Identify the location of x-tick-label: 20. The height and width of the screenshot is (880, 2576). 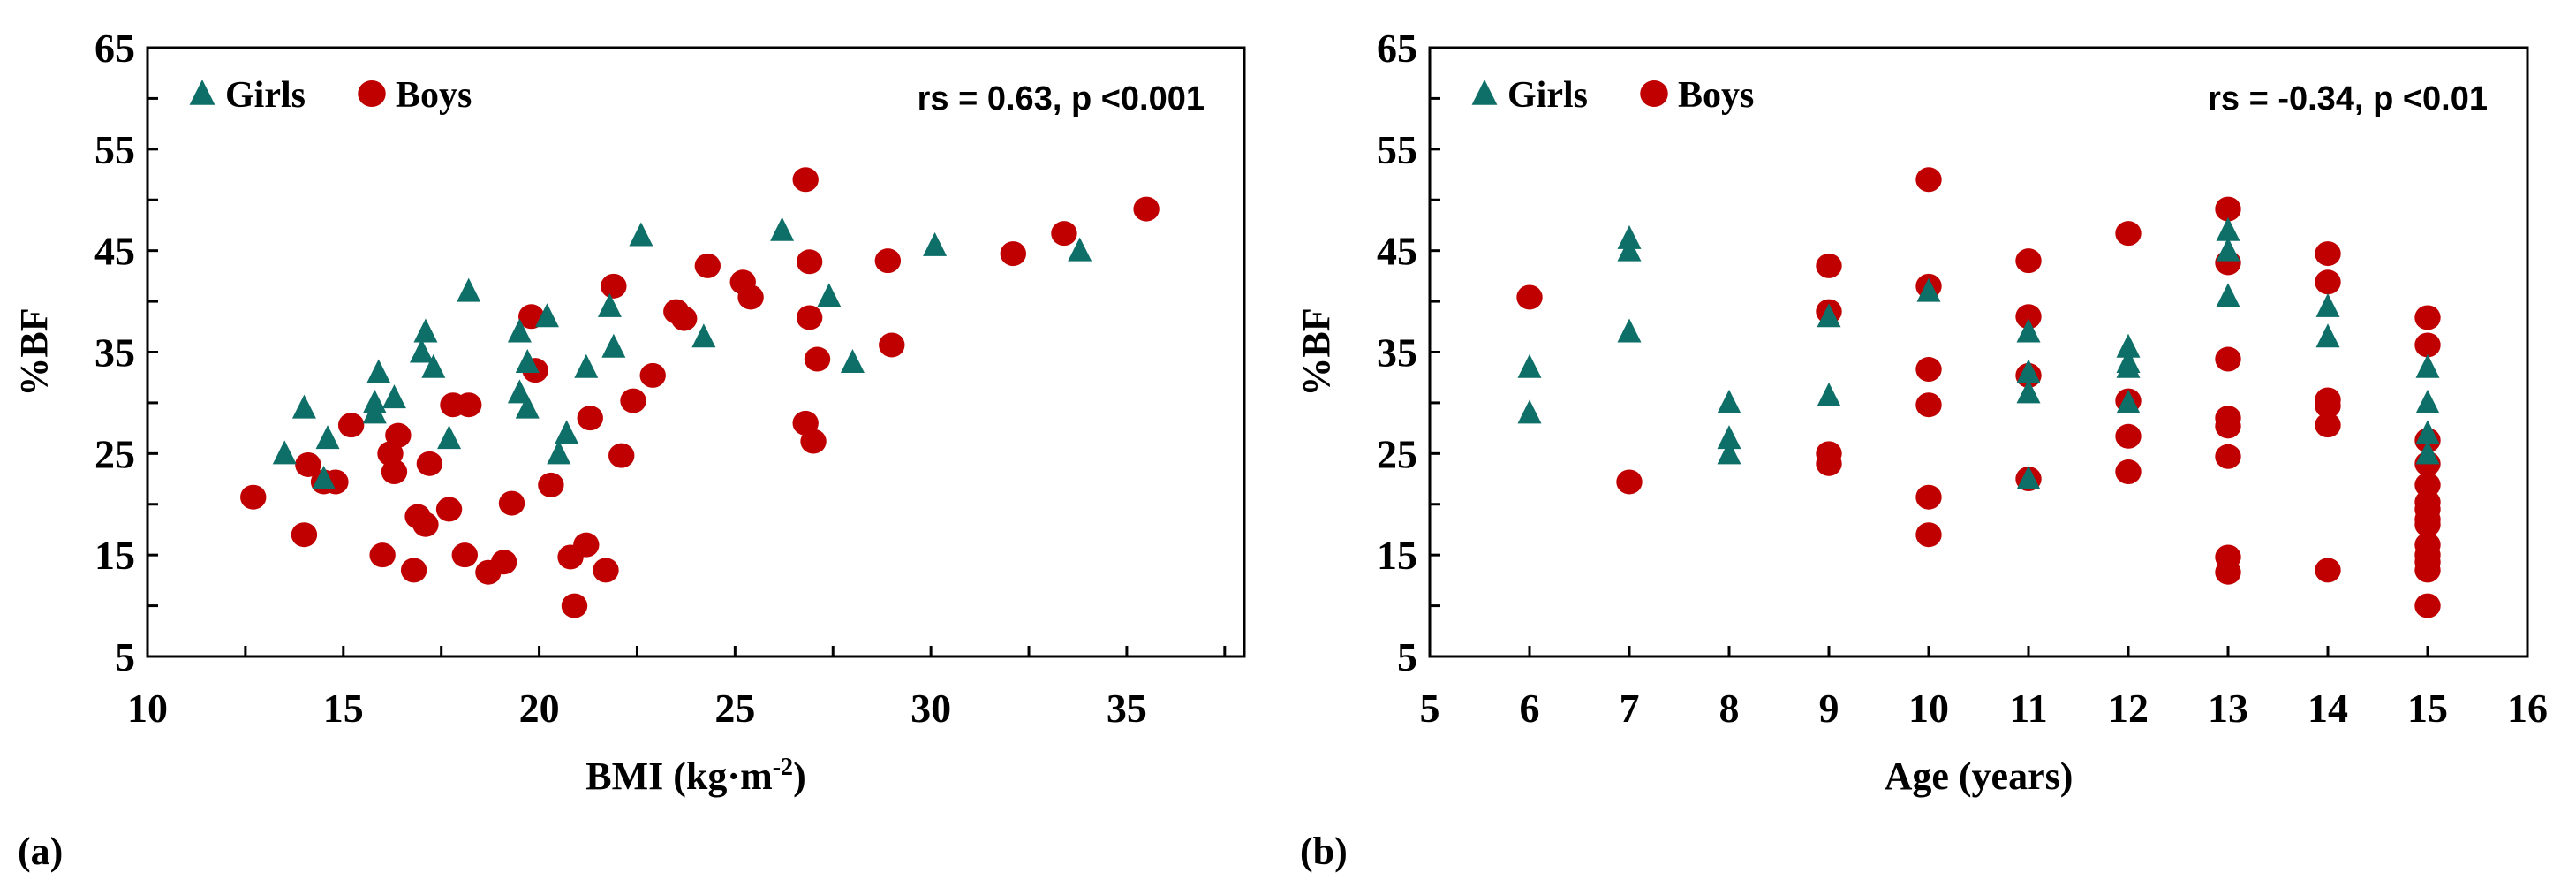
(539, 708).